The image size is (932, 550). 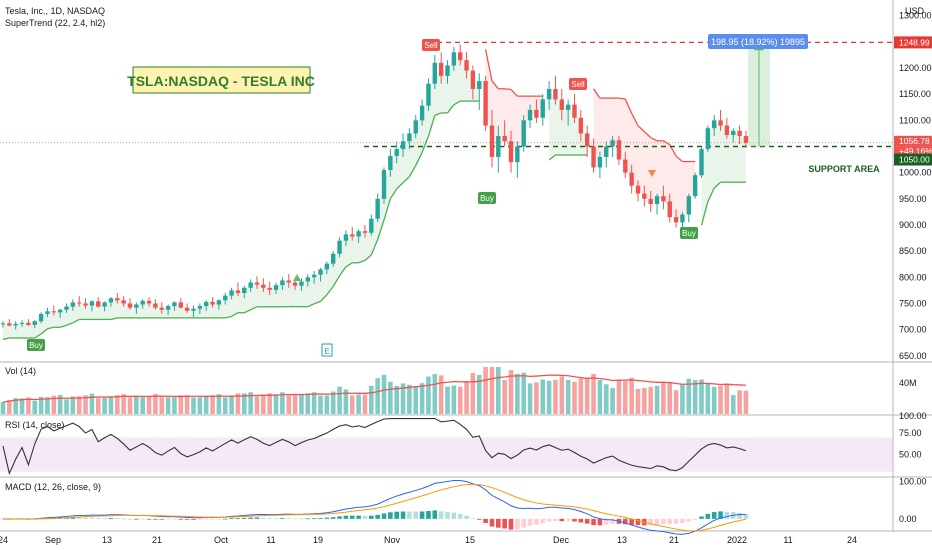 What do you see at coordinates (431, 45) in the screenshot?
I see `sell-signal-label: Sell` at bounding box center [431, 45].